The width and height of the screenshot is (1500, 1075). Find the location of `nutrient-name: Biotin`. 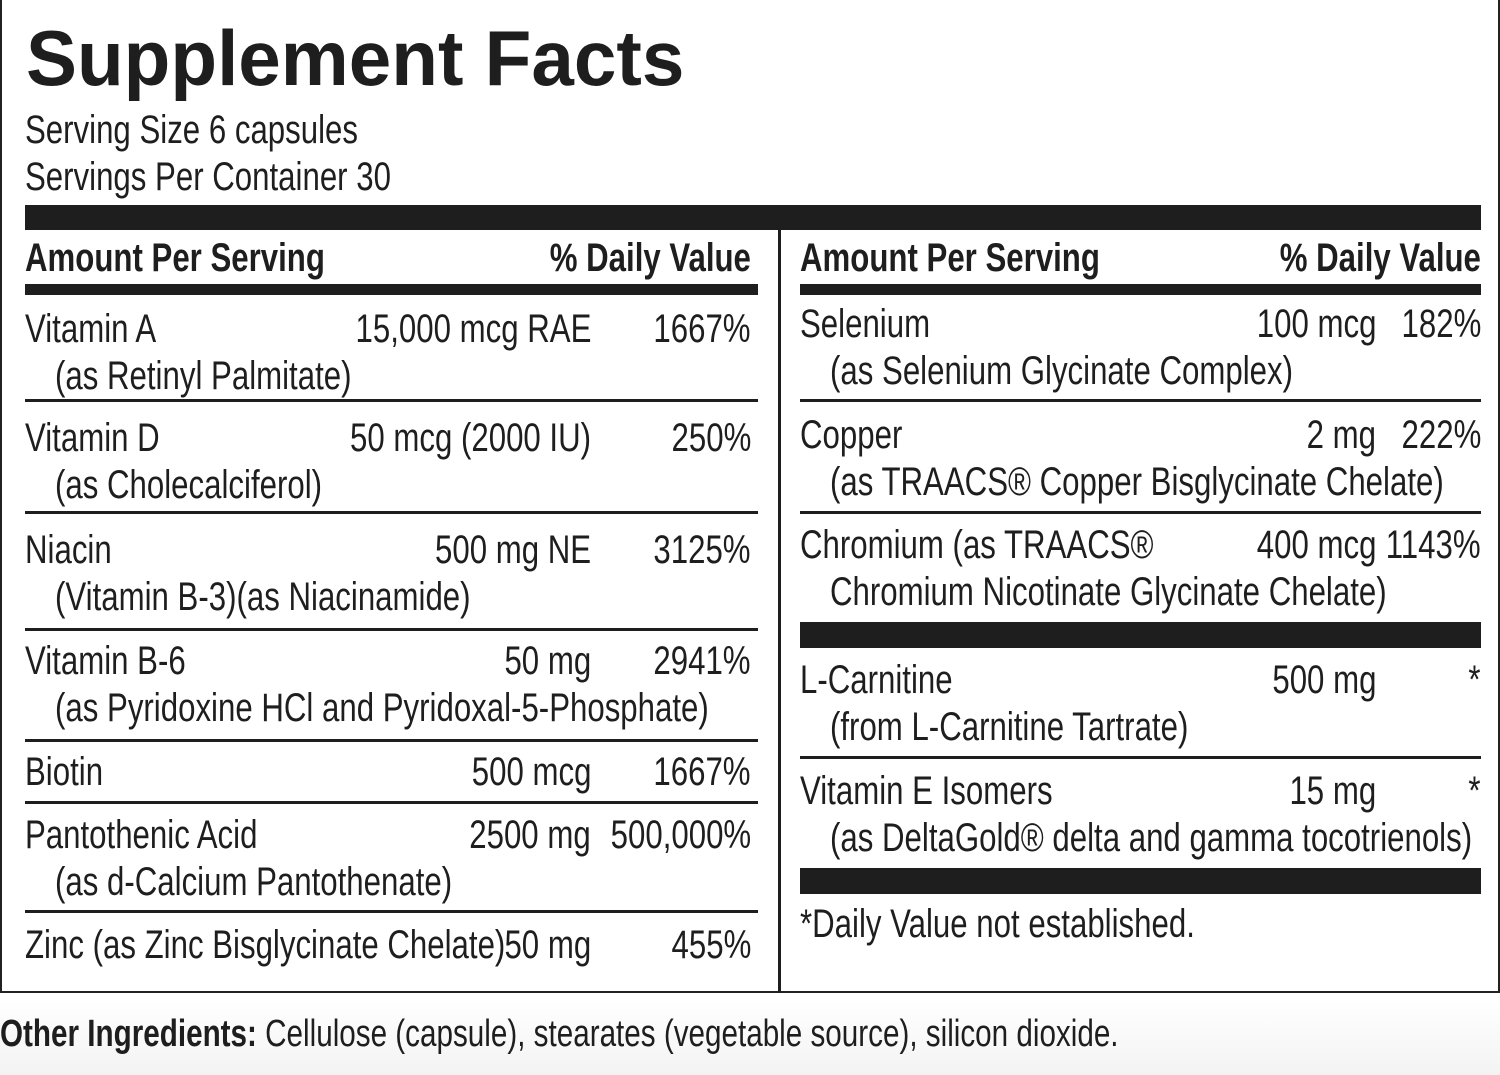

nutrient-name: Biotin is located at coordinates (64, 772).